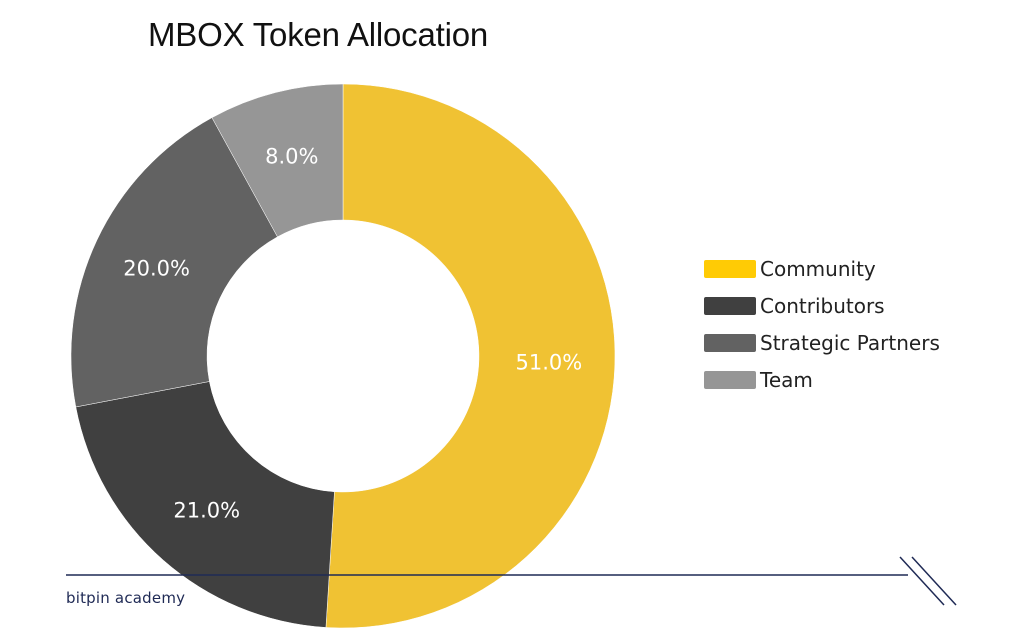  What do you see at coordinates (850, 342) in the screenshot?
I see `legend-label: Strategic Partners` at bounding box center [850, 342].